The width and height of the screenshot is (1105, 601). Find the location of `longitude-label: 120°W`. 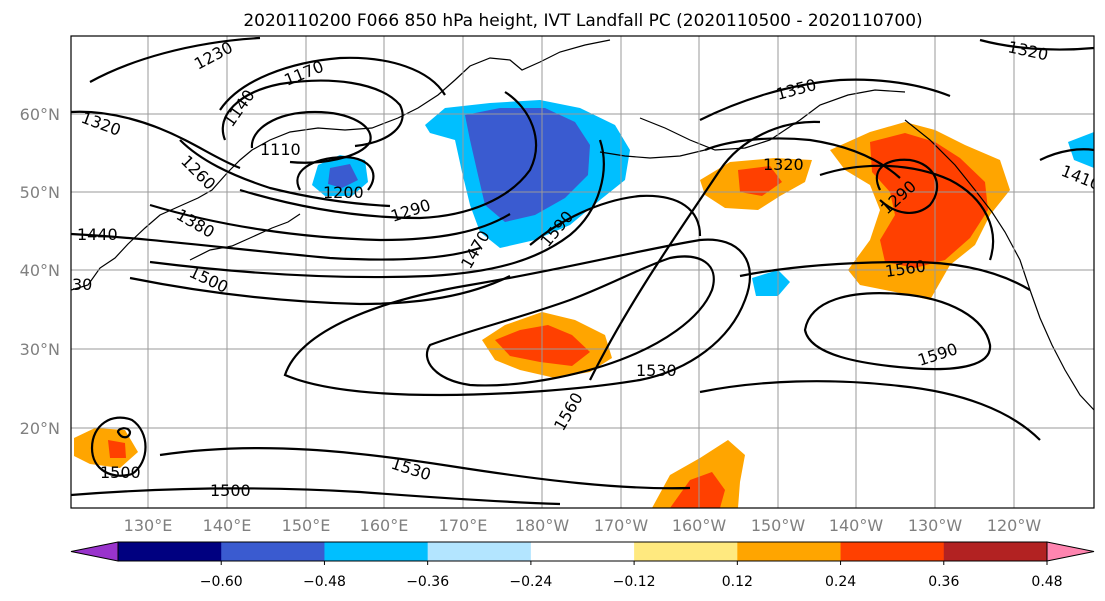

longitude-label: 120°W is located at coordinates (1014, 525).